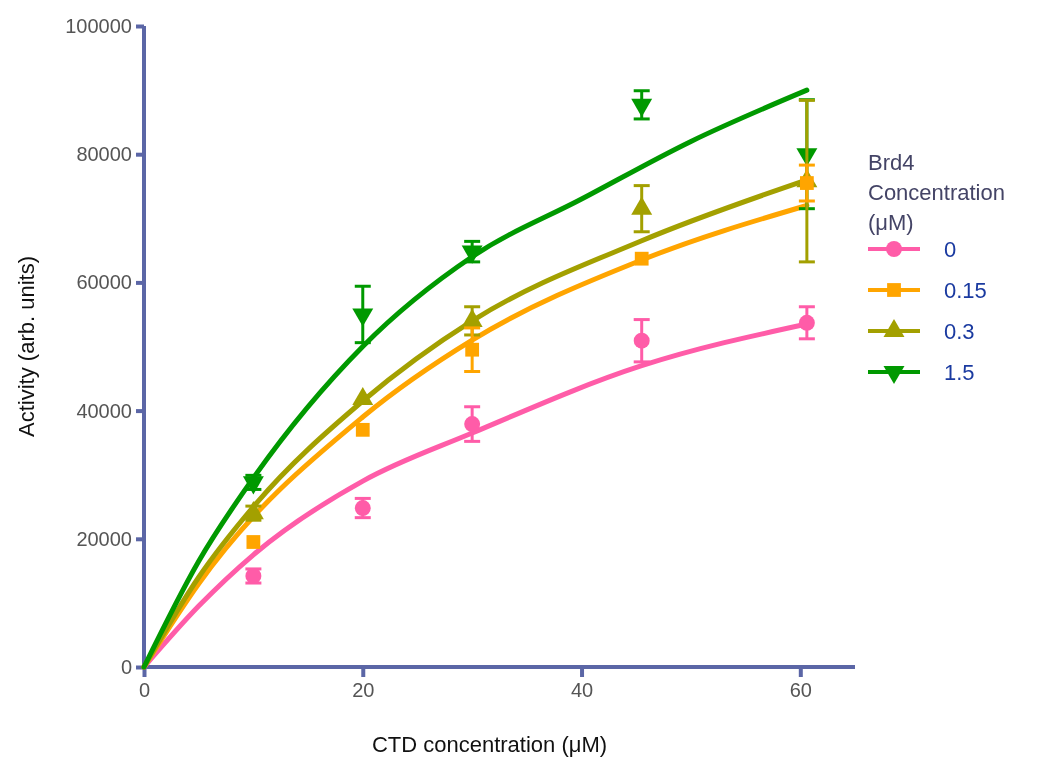  Describe the element at coordinates (144, 690) in the screenshot. I see `x-tick-label: 0` at that location.